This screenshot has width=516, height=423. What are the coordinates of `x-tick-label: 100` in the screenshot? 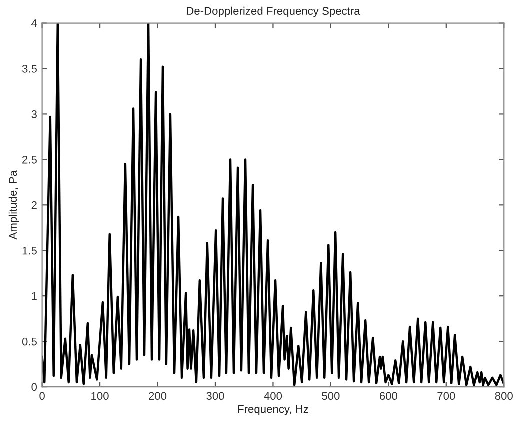 It's located at (100, 396).